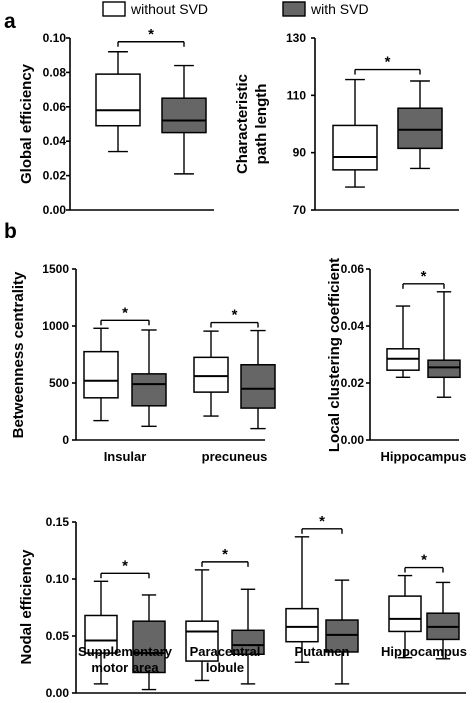 This screenshot has height=703, width=474. I want to click on panel-label-a: a, so click(10, 21).